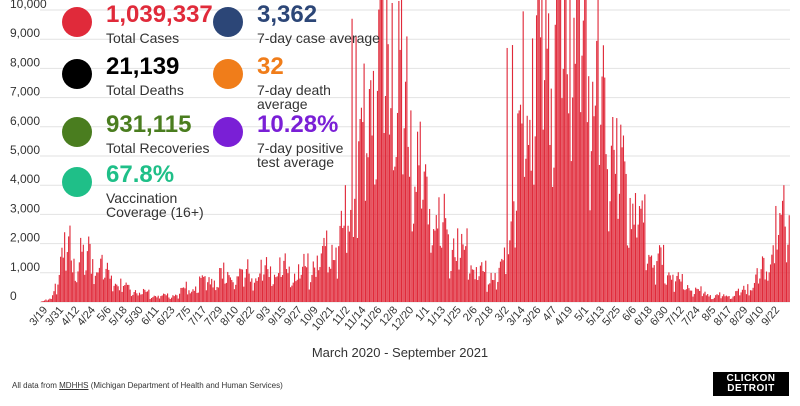 The height and width of the screenshot is (406, 800). What do you see at coordinates (25, 62) in the screenshot?
I see `y-tick-label: 8,000` at bounding box center [25, 62].